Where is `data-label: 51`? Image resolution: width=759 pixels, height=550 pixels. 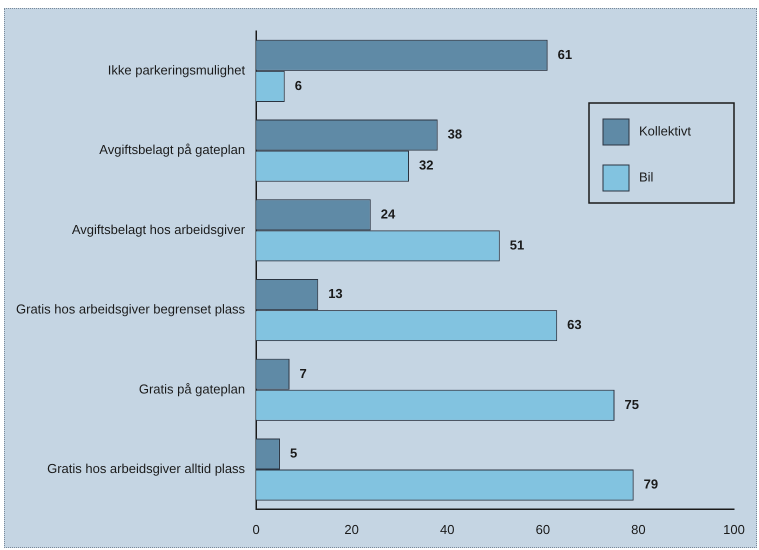 data-label: 51 is located at coordinates (517, 244).